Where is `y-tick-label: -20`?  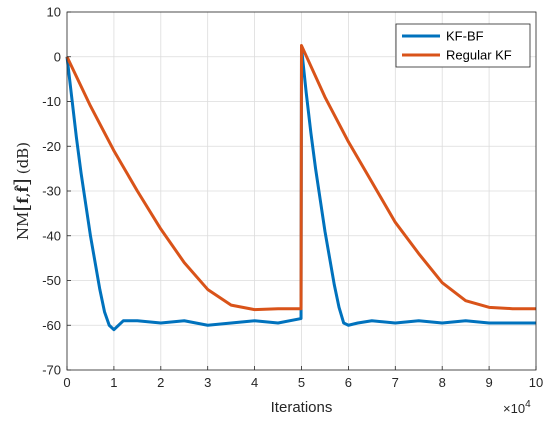
y-tick-label: -20 is located at coordinates (51, 146).